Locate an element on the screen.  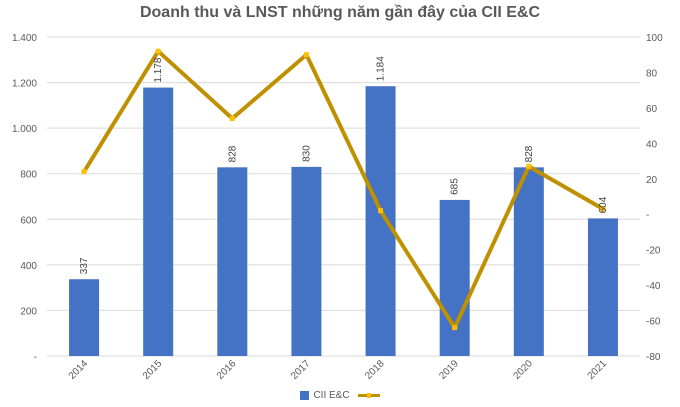
legend-item-line is located at coordinates (368, 395).